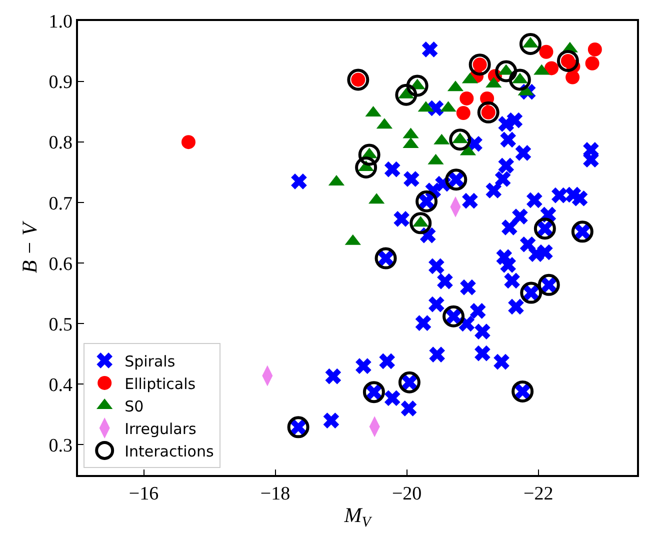 This screenshot has width=651, height=535. Describe the element at coordinates (160, 383) in the screenshot. I see `legend-label: Ellipticals` at that location.